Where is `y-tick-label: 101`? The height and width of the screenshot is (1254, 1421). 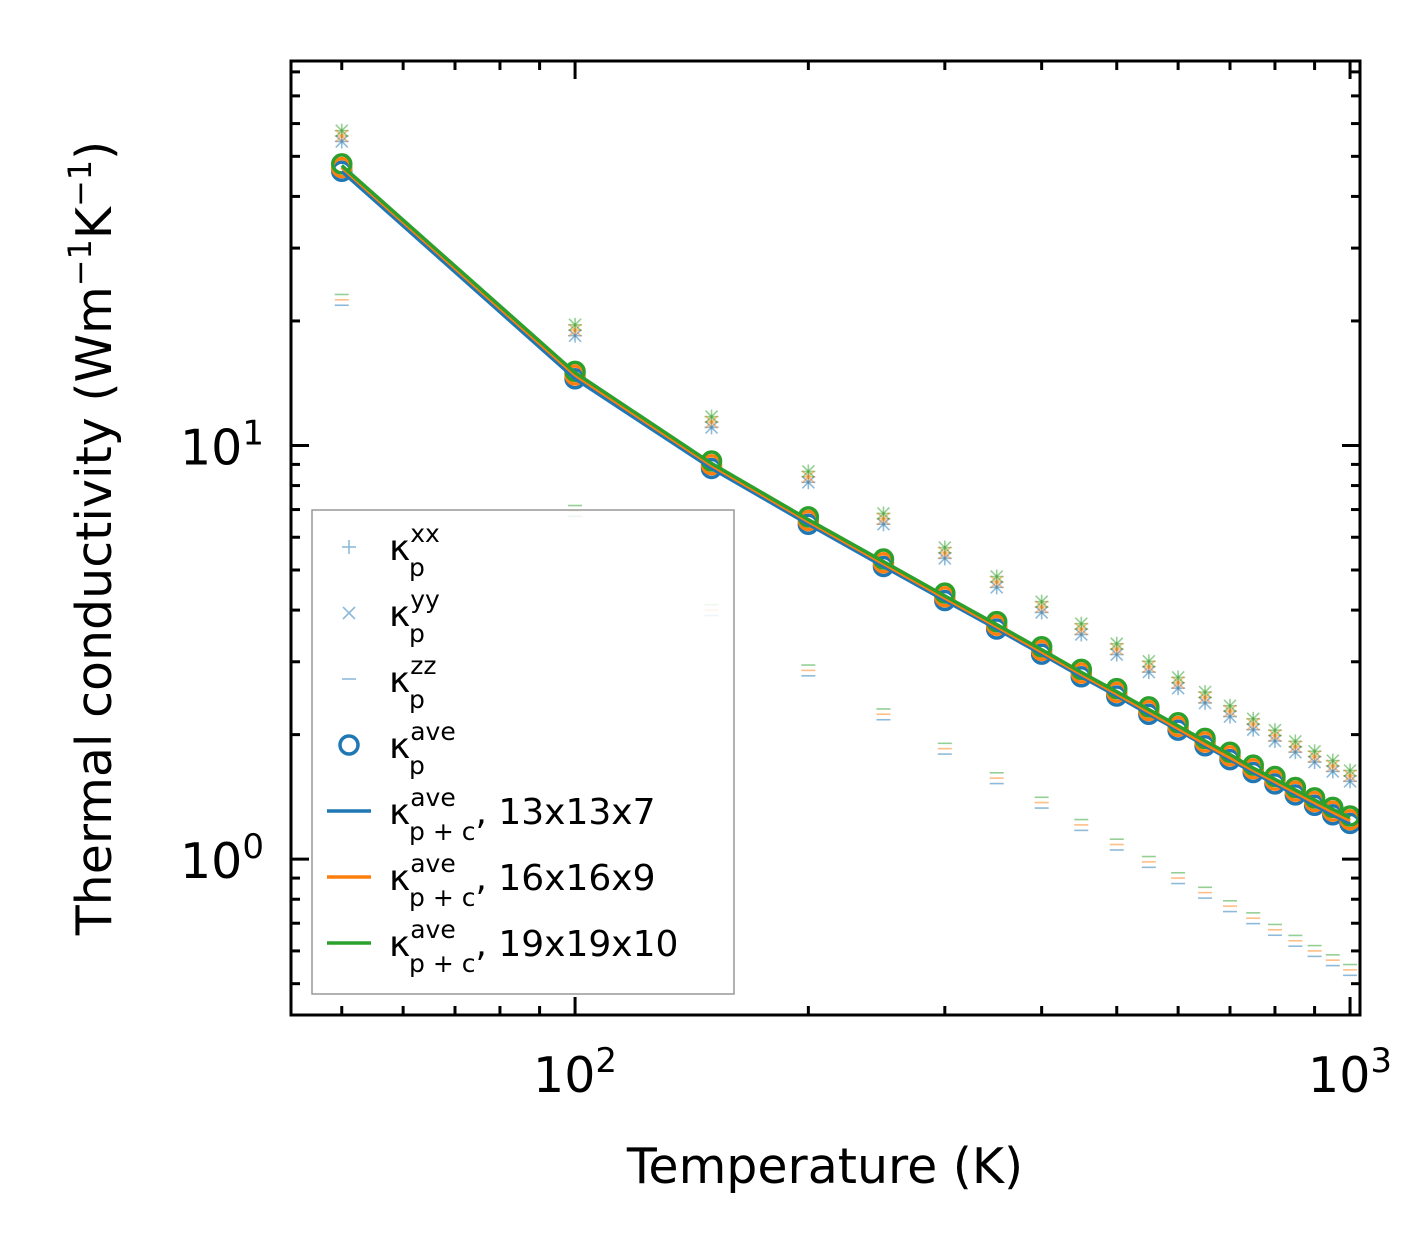
y-tick-label: 101 is located at coordinates (222, 444).